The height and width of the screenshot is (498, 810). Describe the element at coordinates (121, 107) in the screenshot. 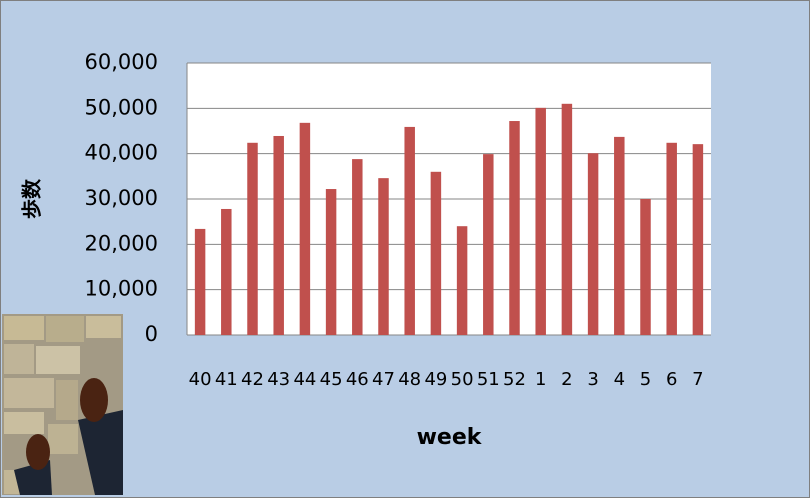

I see `y-tick-label: 50,000` at that location.